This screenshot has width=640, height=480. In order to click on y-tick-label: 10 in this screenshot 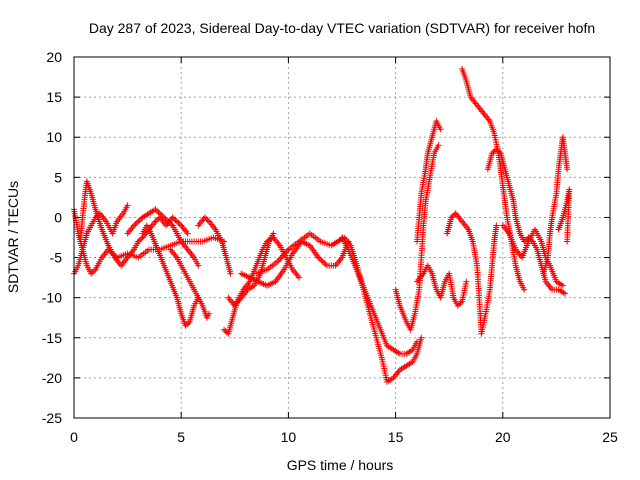, I will do `click(54, 137)`.